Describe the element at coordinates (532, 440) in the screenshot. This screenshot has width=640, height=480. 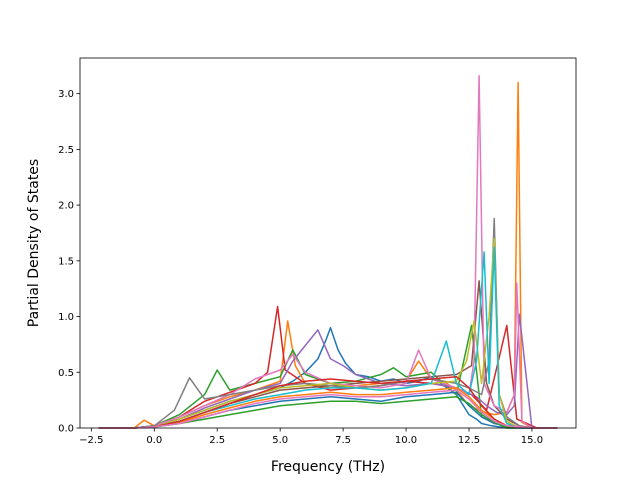
I see `x-tick-label: 15.0` at that location.